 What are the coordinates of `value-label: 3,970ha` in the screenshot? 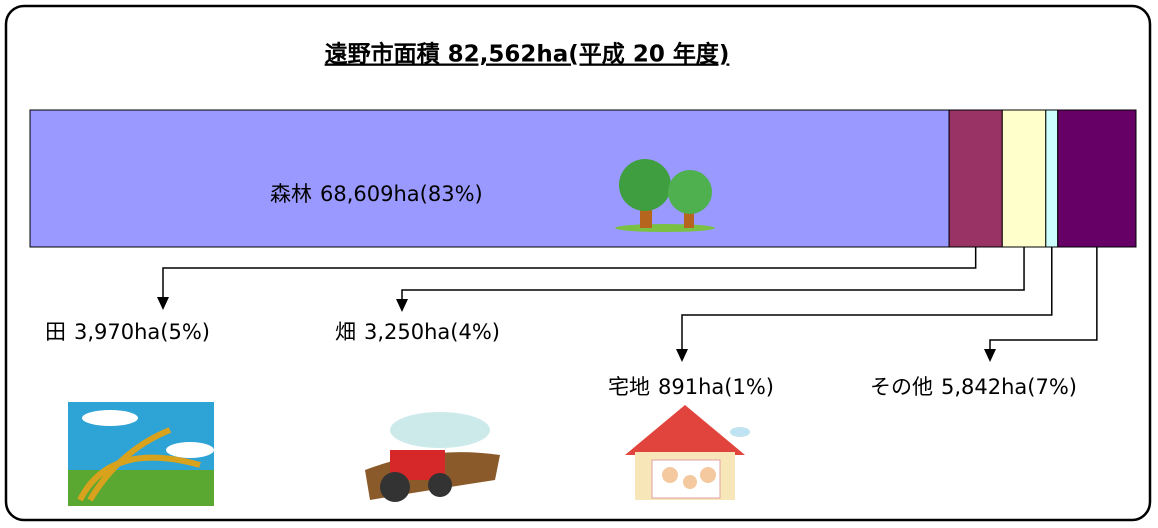 It's located at (117, 332).